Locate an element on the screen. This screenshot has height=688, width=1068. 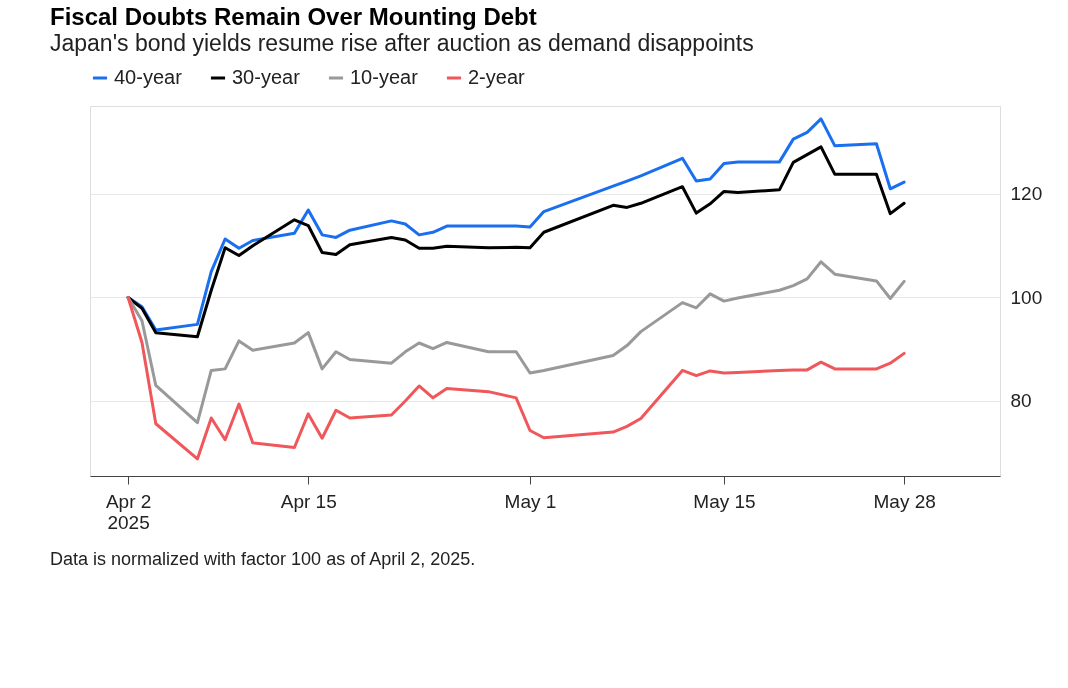
x-tick-label: Apr 15 is located at coordinates (308, 501).